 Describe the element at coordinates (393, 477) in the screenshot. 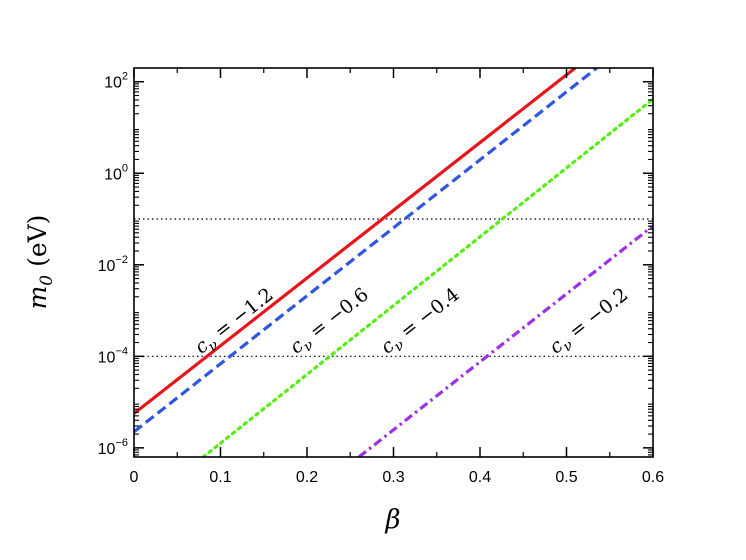

I see `x-tick-label: 0.3` at that location.